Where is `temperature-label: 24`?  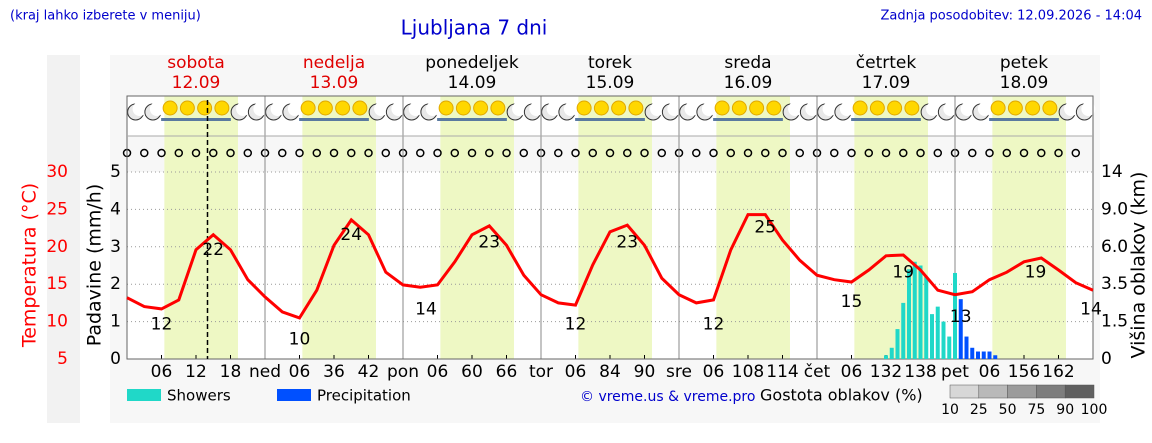
temperature-label: 24 is located at coordinates (351, 235).